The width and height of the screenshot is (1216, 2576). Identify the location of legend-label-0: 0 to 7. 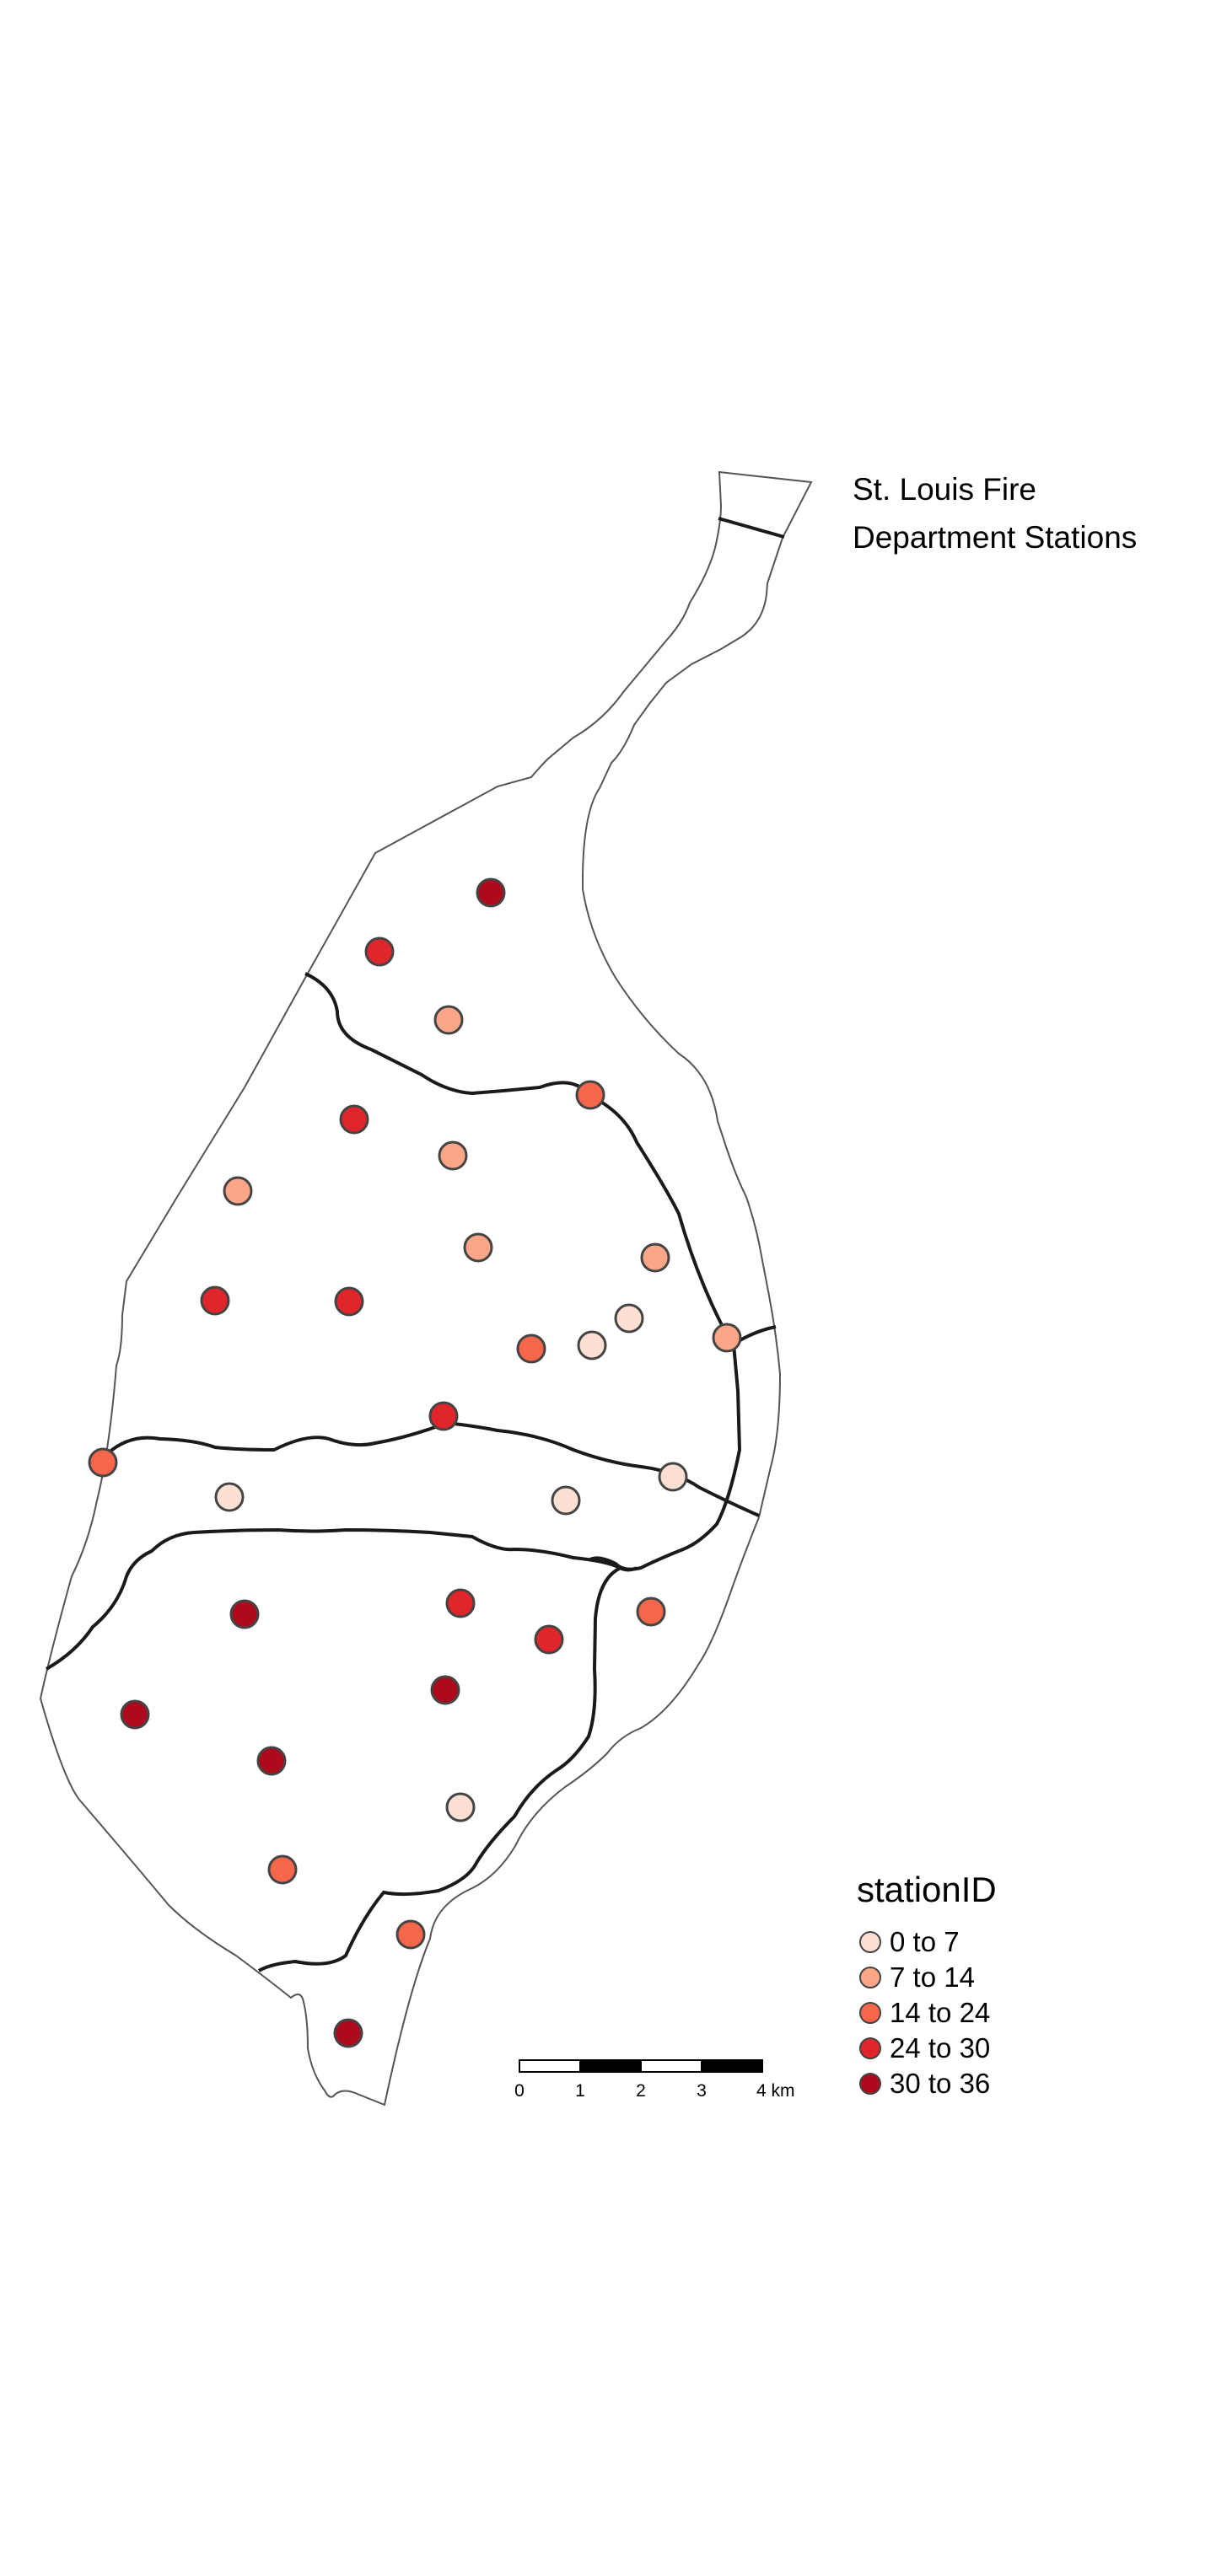
(925, 1941).